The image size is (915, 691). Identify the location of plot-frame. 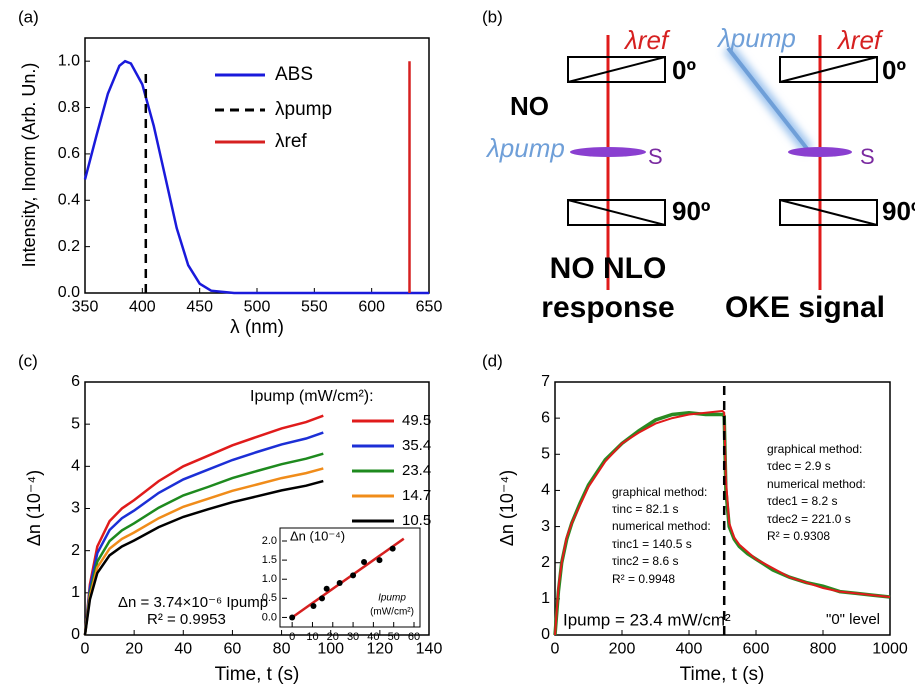
(722, 508).